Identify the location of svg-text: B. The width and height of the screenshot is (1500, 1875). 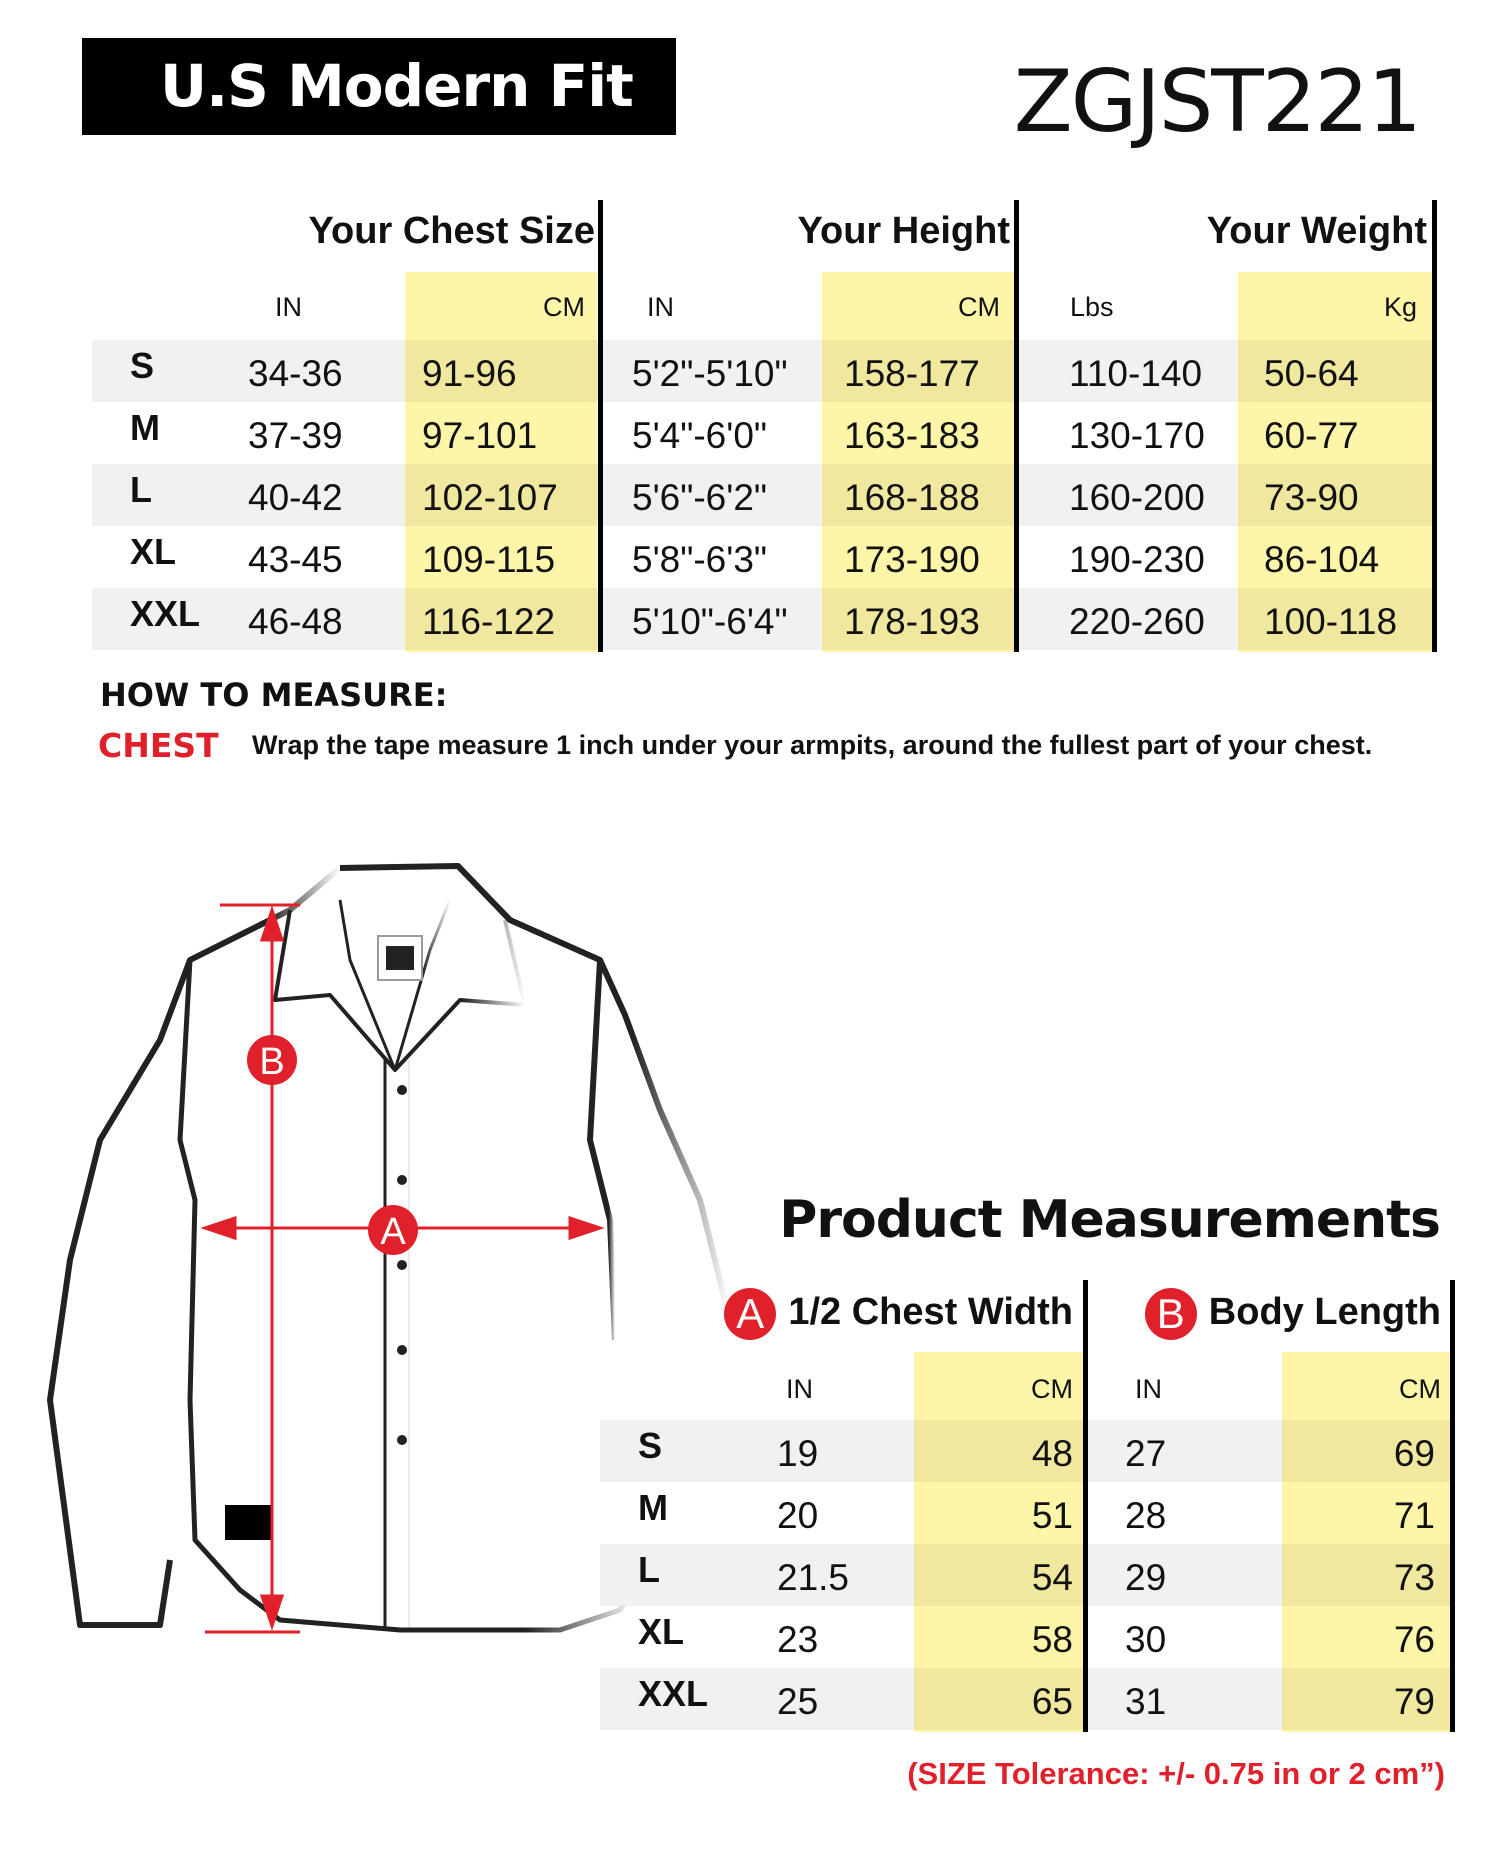
(271, 1062).